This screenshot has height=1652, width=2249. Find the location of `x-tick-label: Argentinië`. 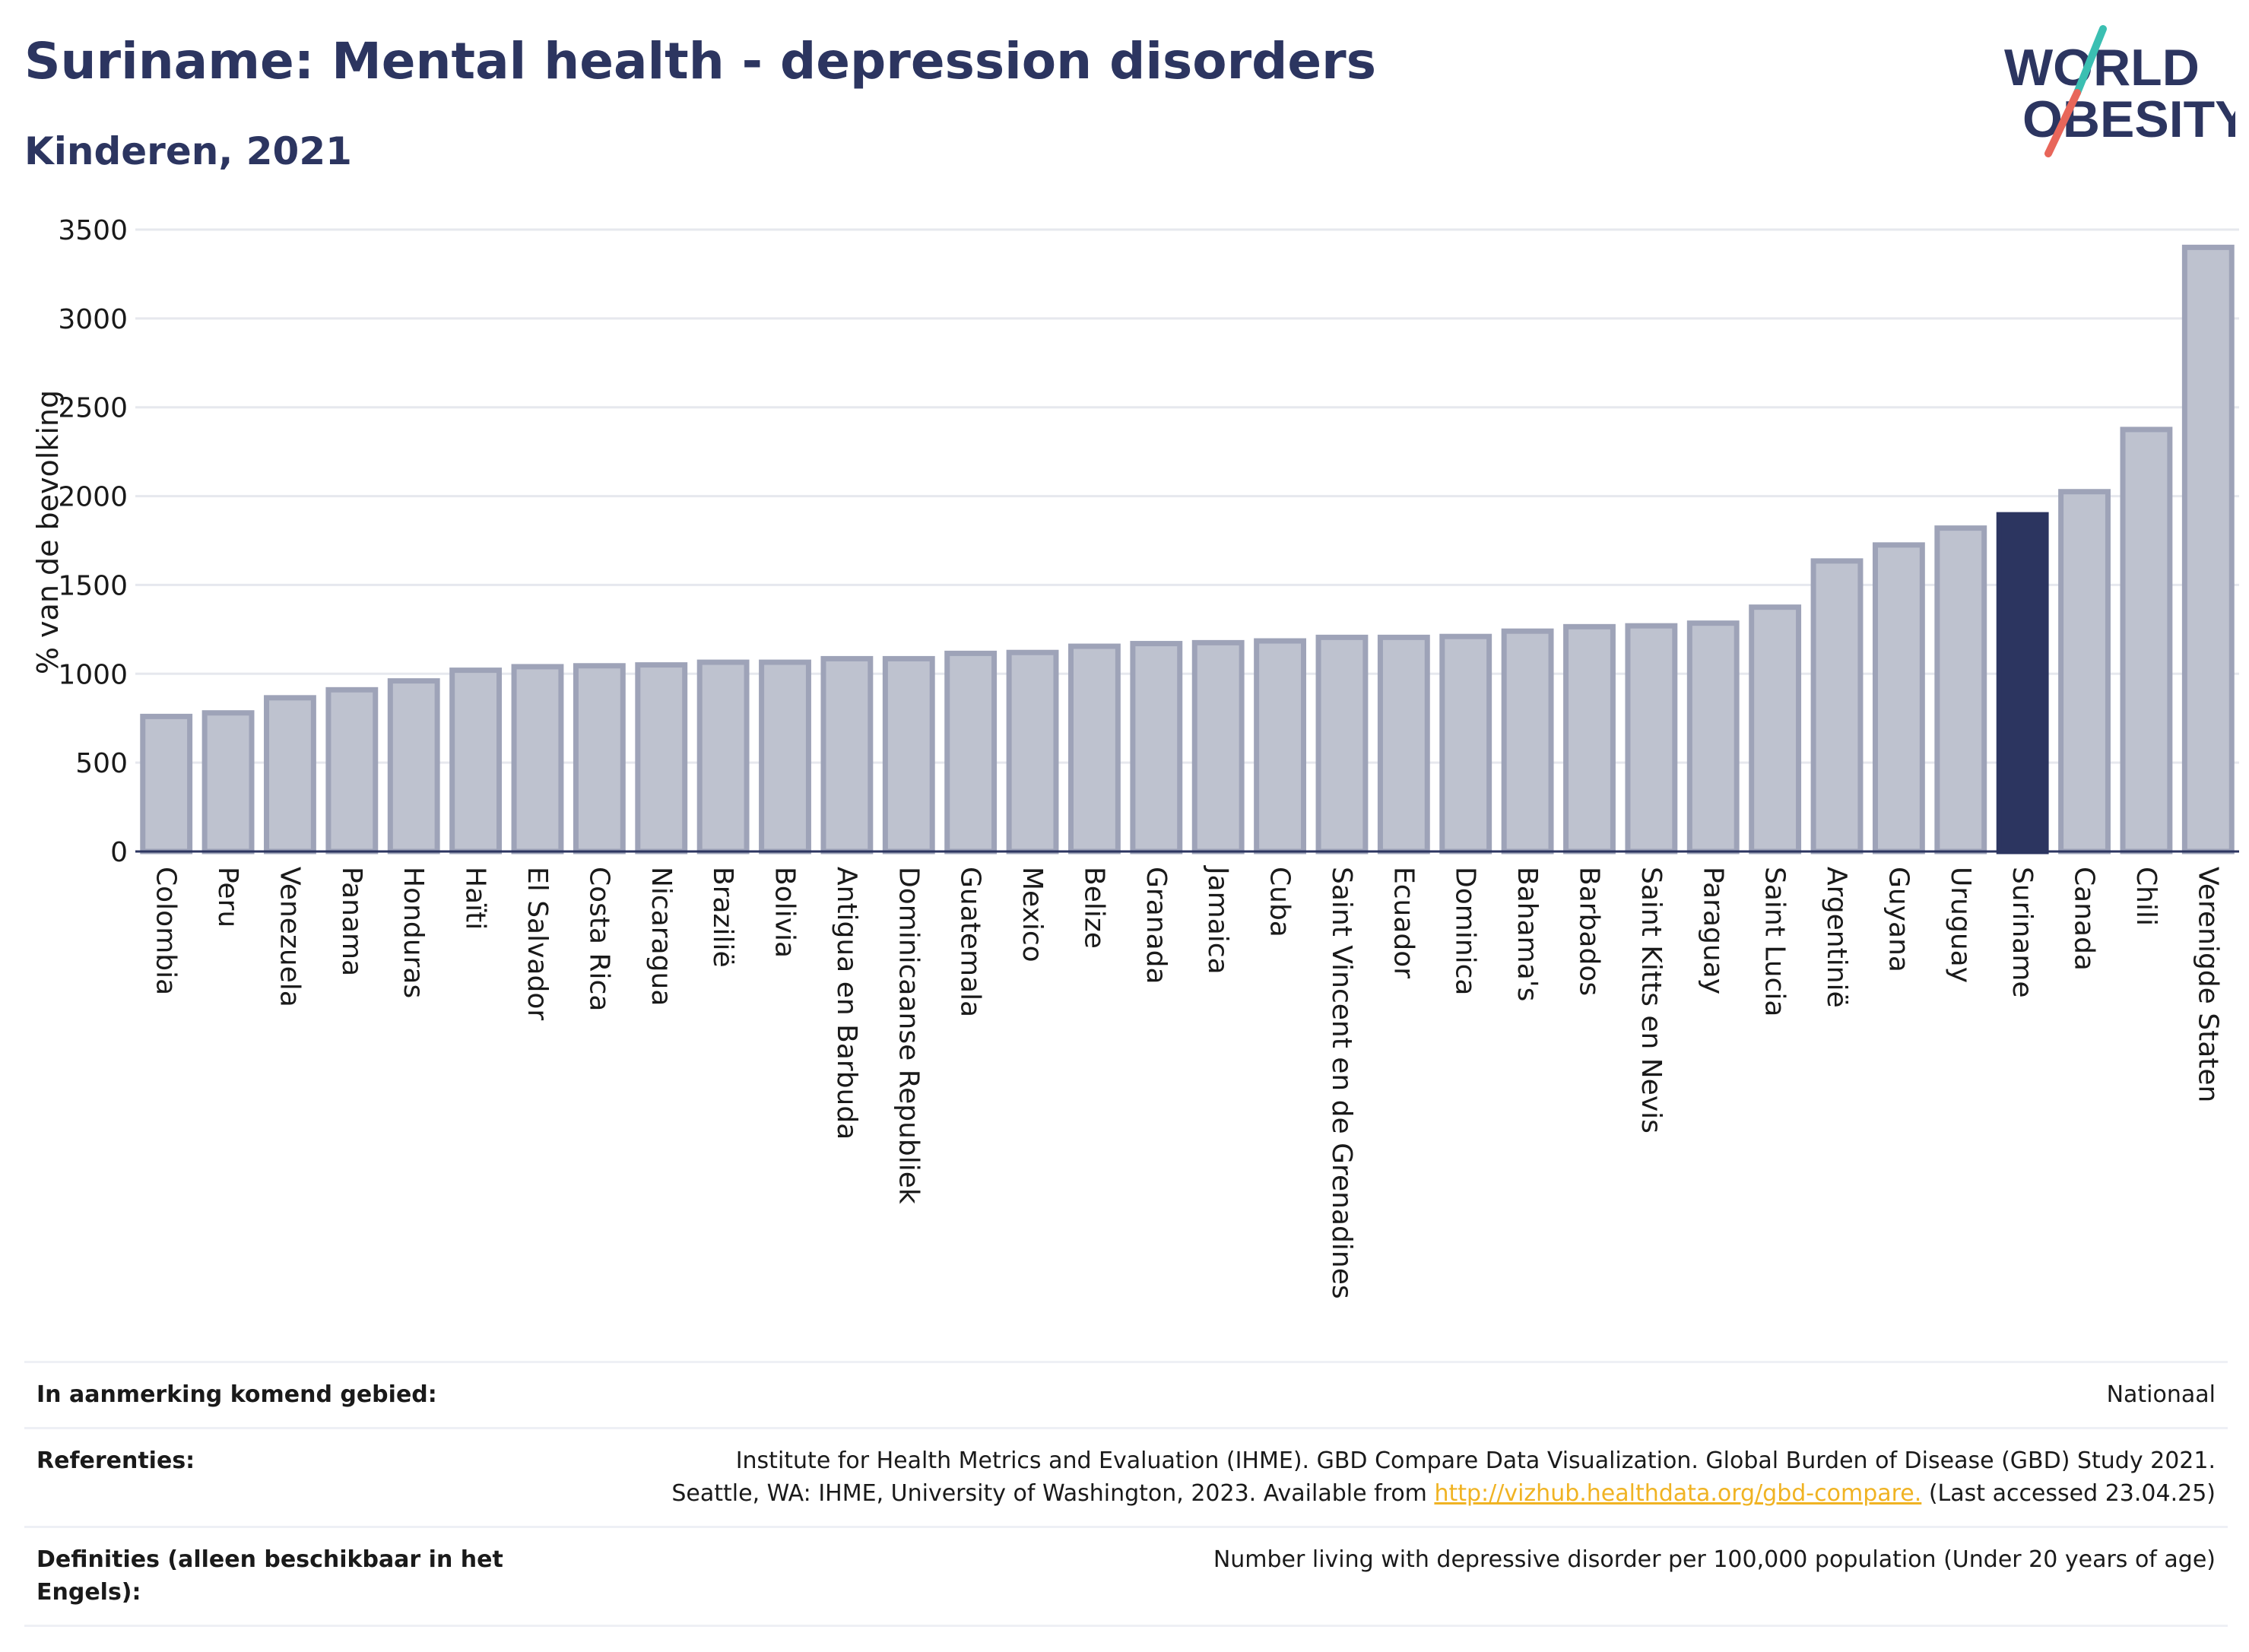

x-tick-label: Argentinië is located at coordinates (1836, 937).